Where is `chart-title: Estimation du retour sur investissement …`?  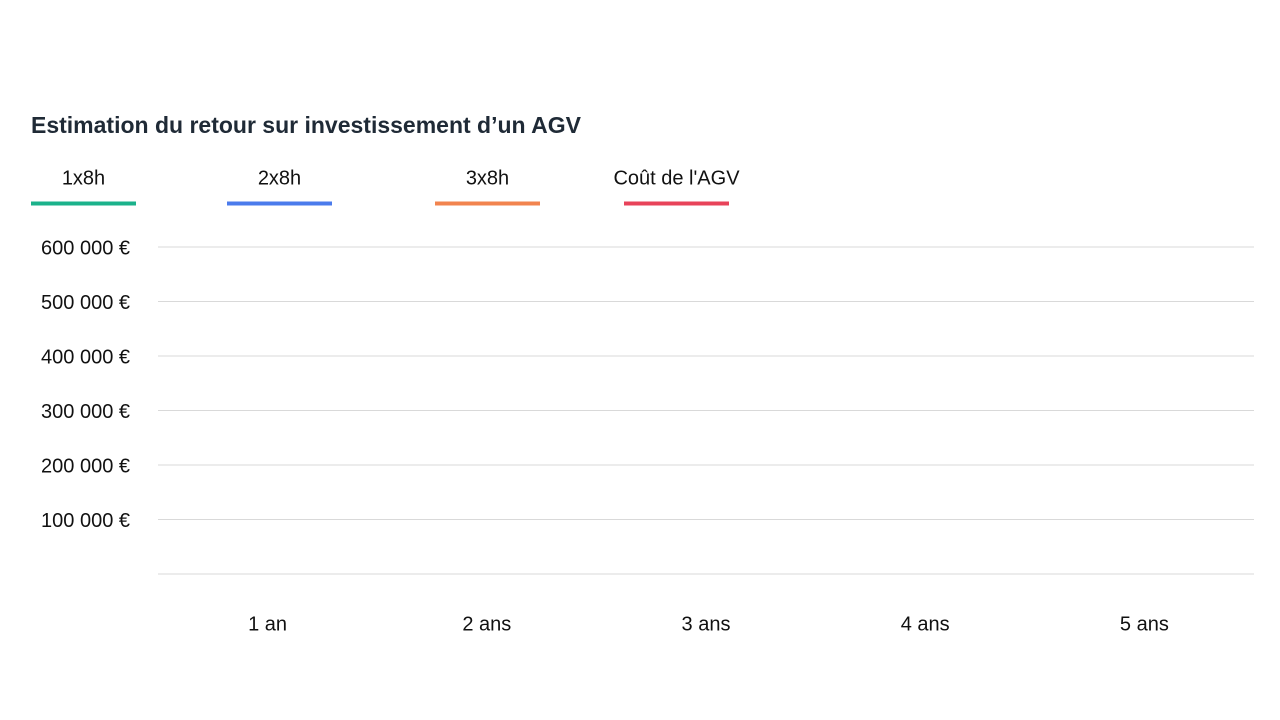
chart-title: Estimation du retour sur investissement … is located at coordinates (306, 125).